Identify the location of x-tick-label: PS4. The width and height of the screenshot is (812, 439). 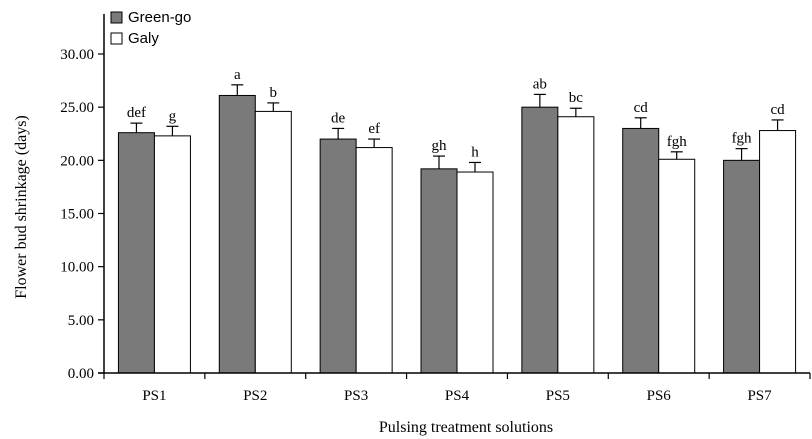
(457, 396).